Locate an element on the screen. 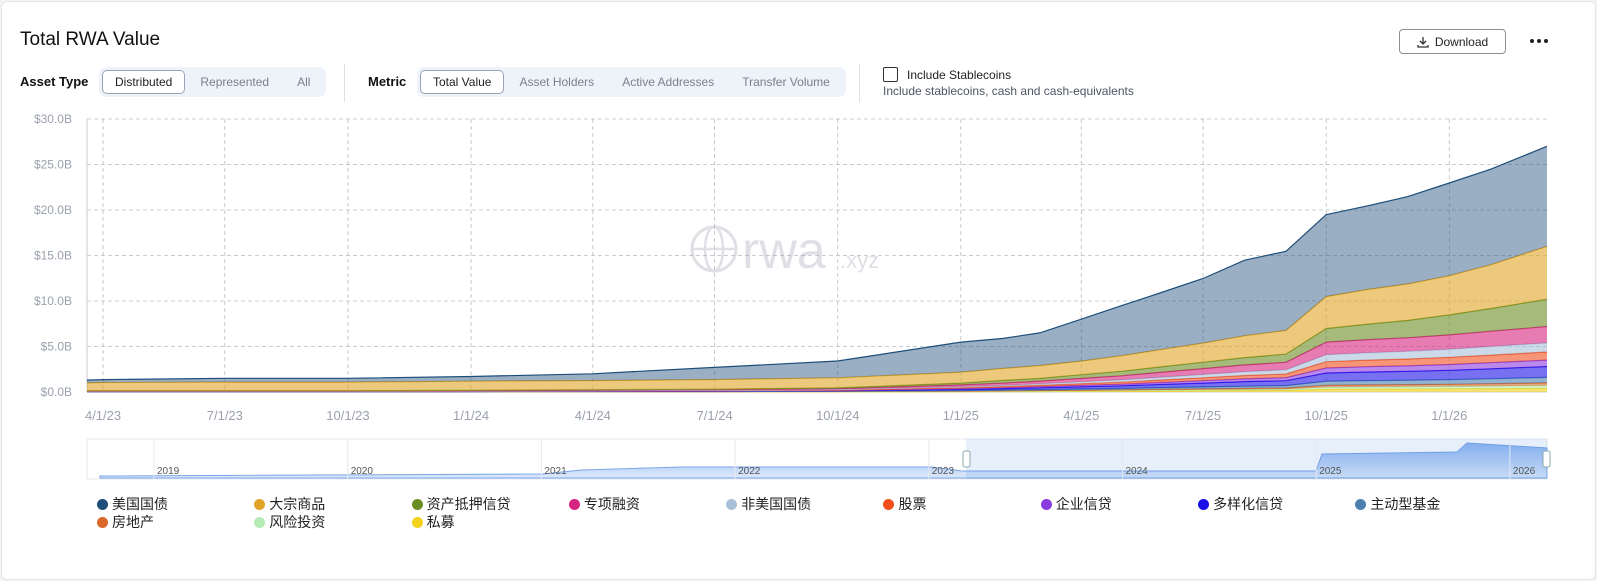 This screenshot has width=1597, height=581. navigator-year: 2025 is located at coordinates (1330, 471).